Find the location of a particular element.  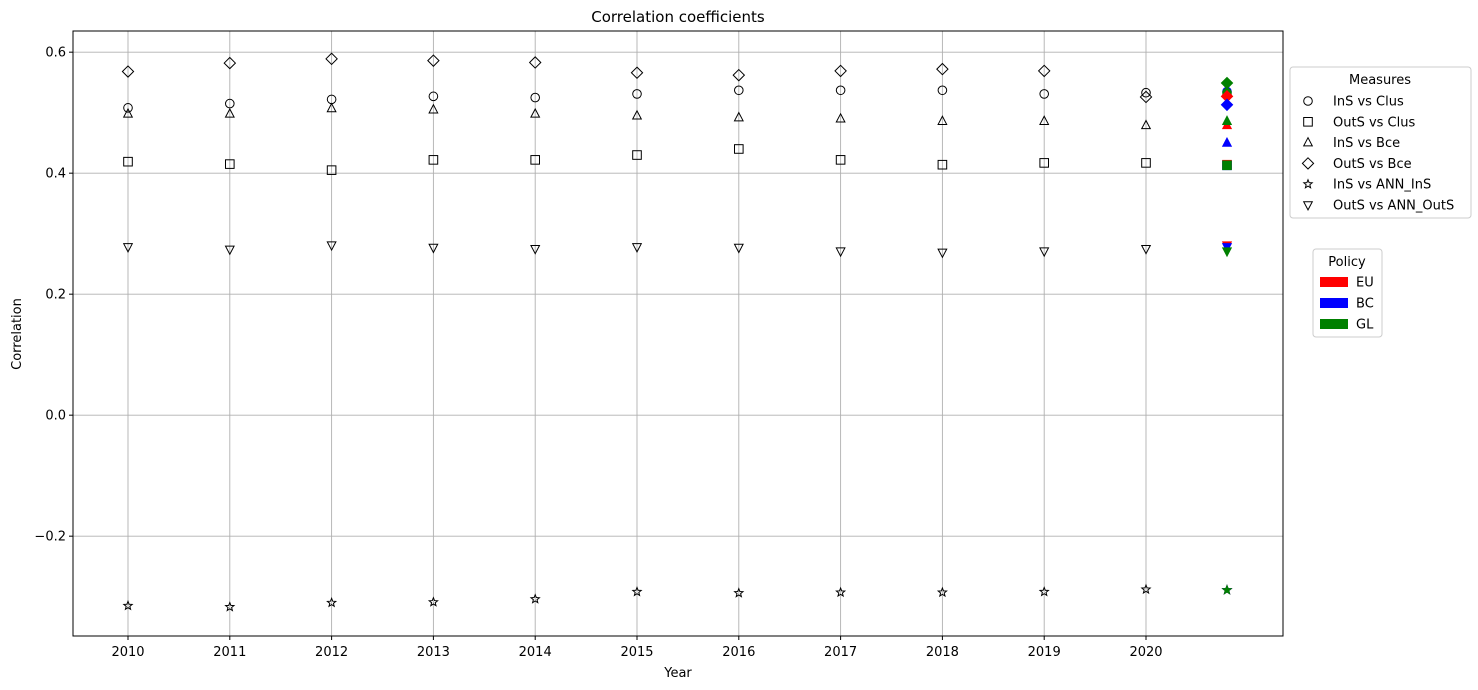

legend-label-outs-vs-ann-outs: OutS vs ANN_OutS is located at coordinates (1393, 206).